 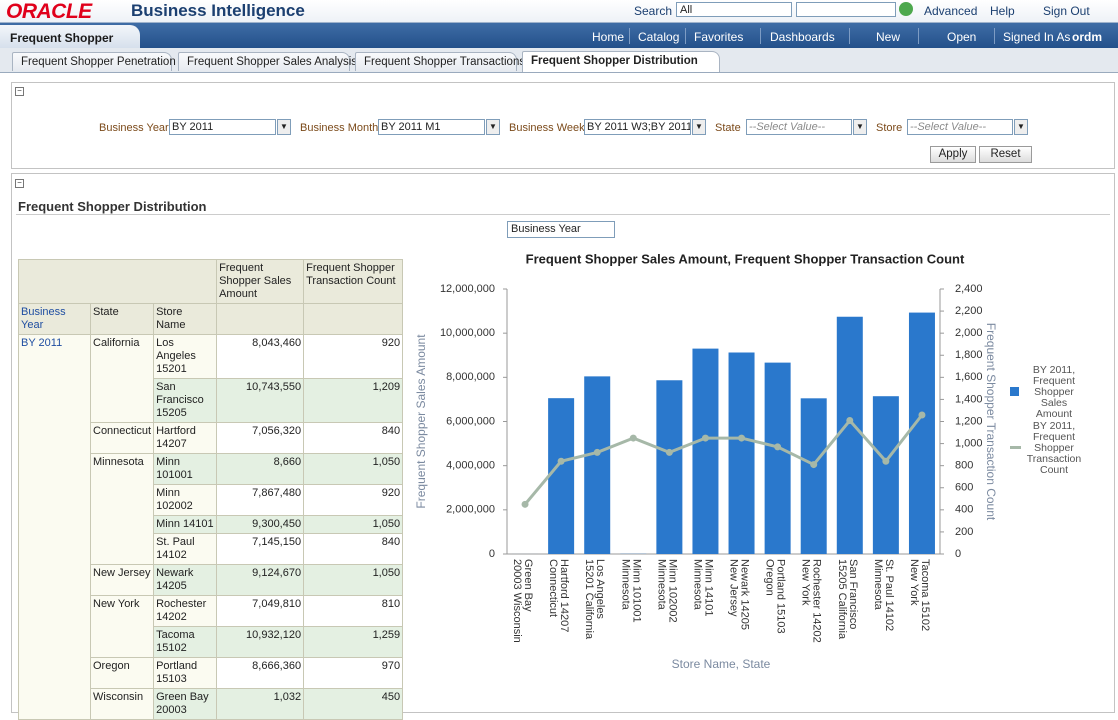 What do you see at coordinates (964, 532) in the screenshot?
I see `y2-tick-label: 200` at bounding box center [964, 532].